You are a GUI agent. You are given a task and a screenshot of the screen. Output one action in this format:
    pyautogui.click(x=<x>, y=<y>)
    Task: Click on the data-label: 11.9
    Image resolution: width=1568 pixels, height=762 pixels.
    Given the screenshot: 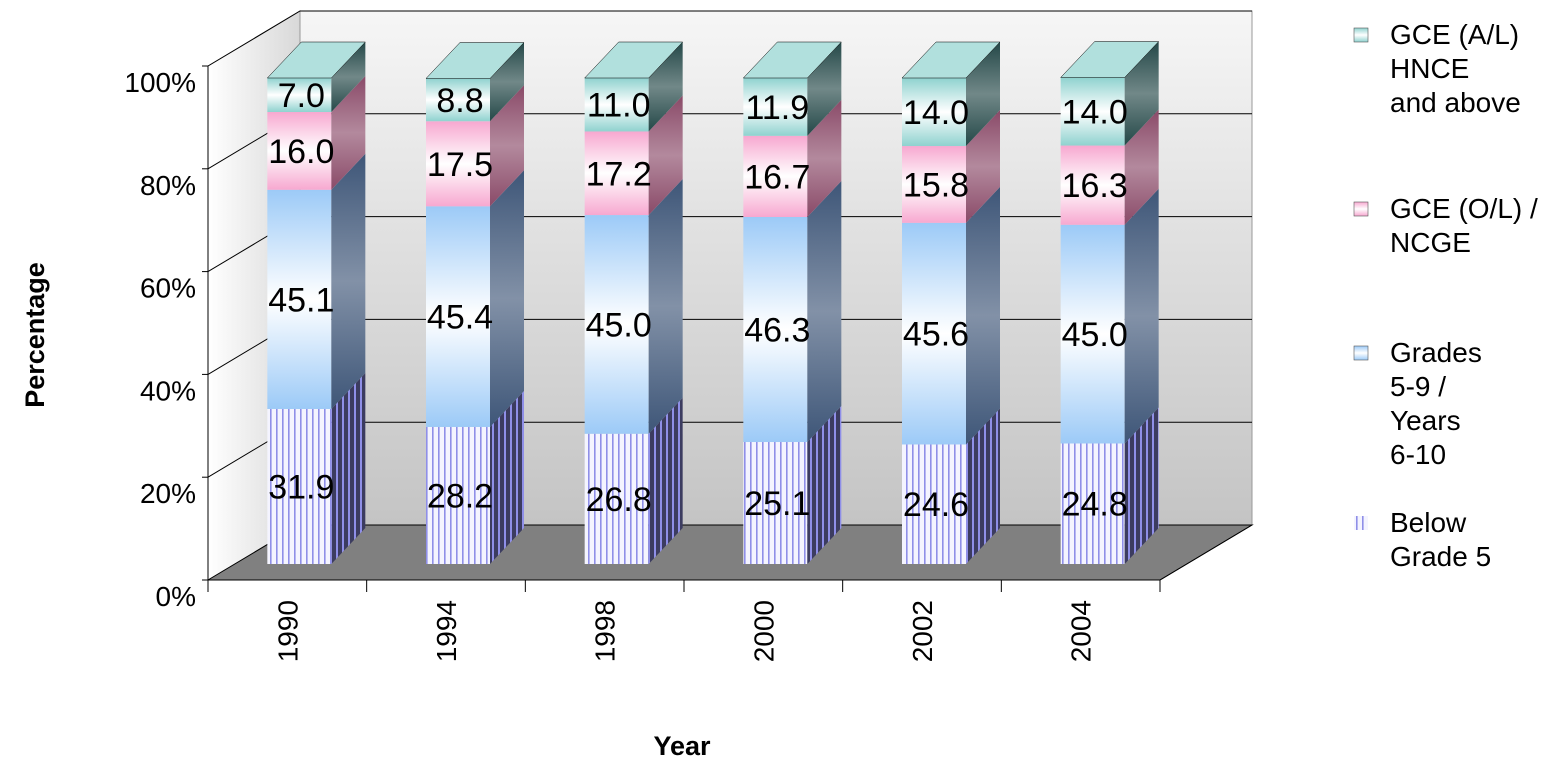 What is the action you would take?
    pyautogui.click(x=778, y=108)
    